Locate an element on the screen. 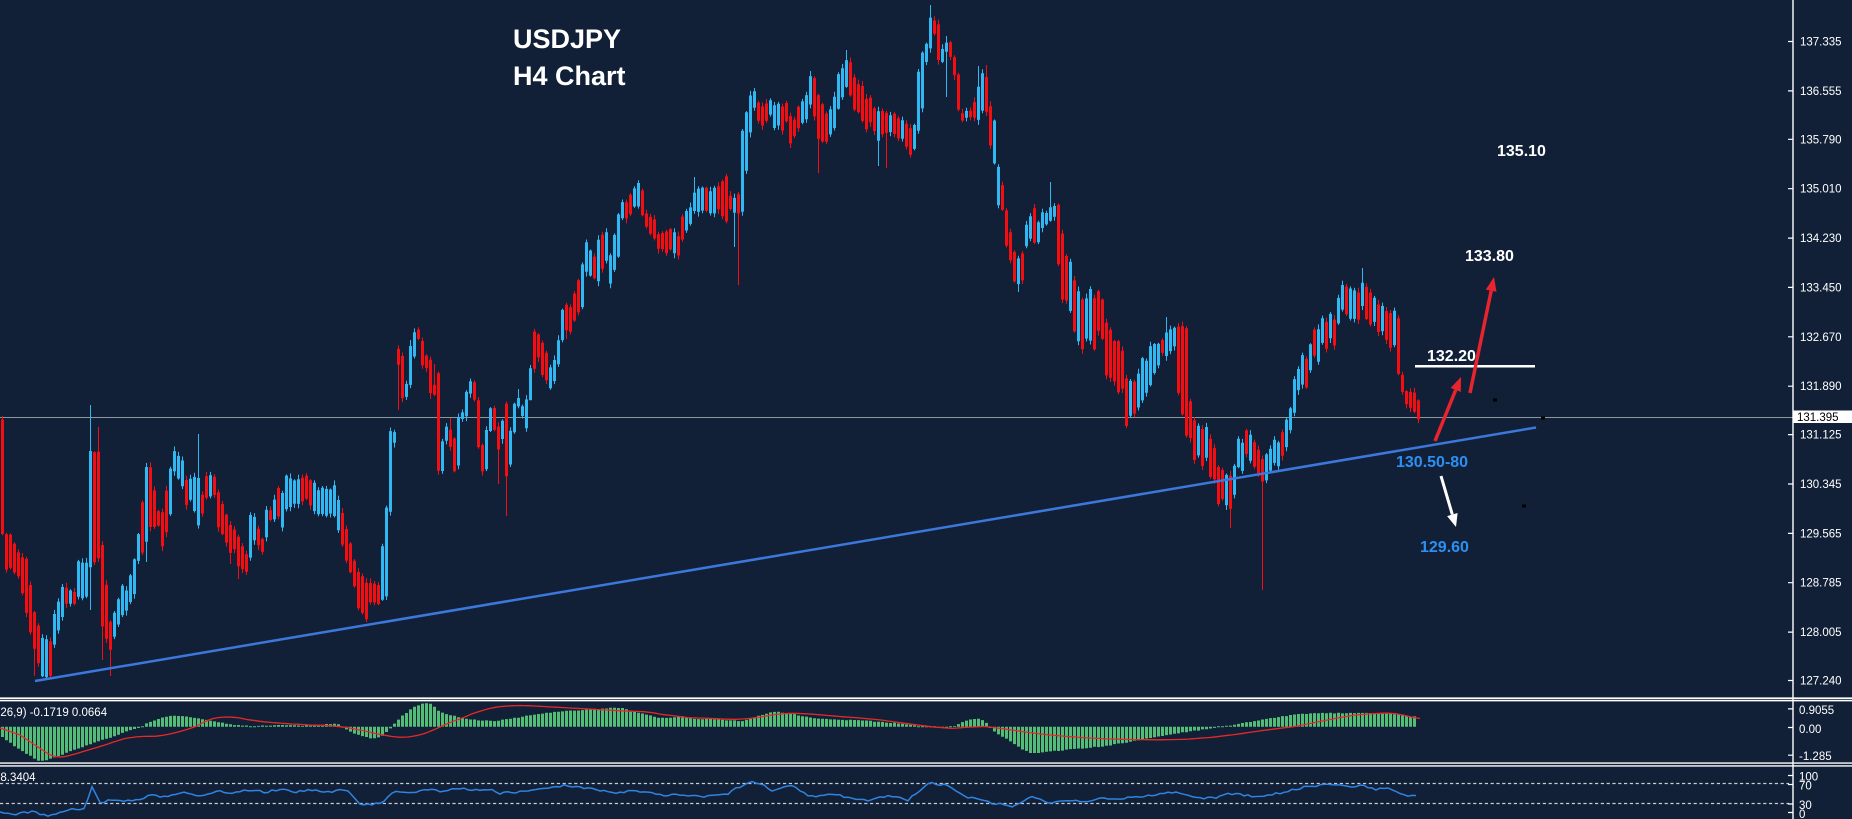 This screenshot has width=1852, height=819. svg-text: 128.005 is located at coordinates (1821, 633).